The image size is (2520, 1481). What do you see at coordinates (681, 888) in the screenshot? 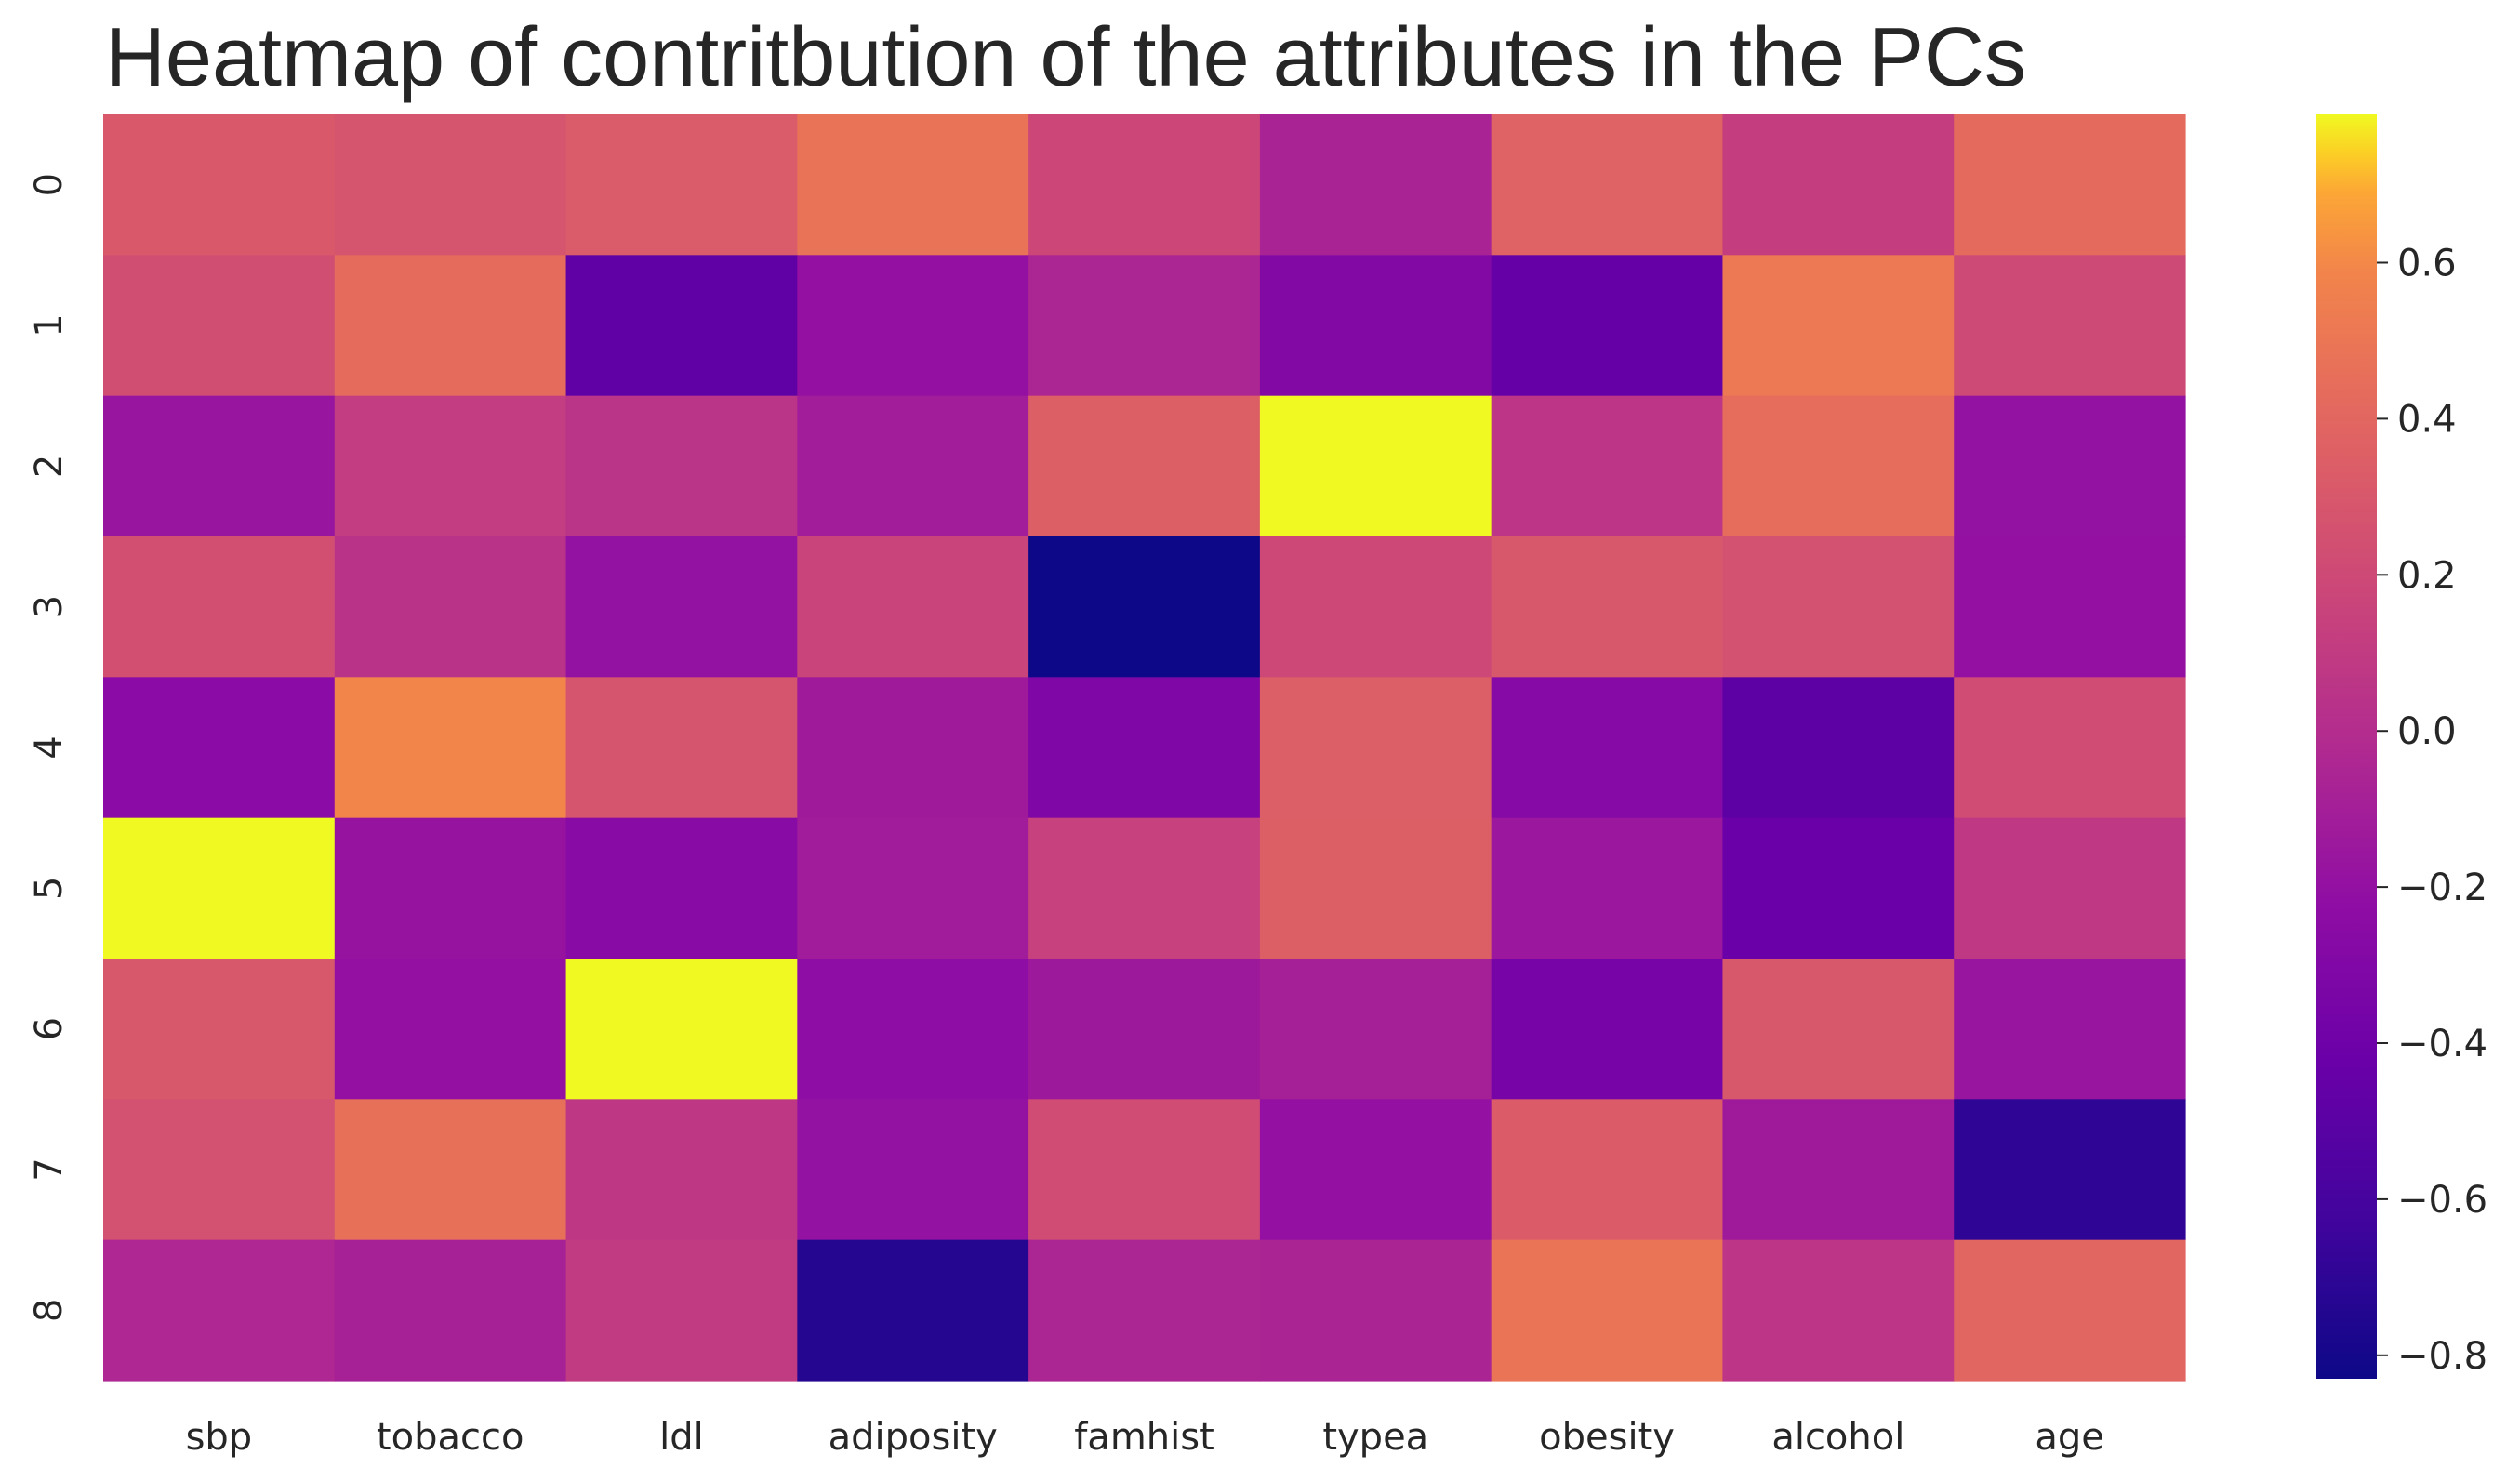
I see `heatmap-cell-r5-c2` at bounding box center [681, 888].